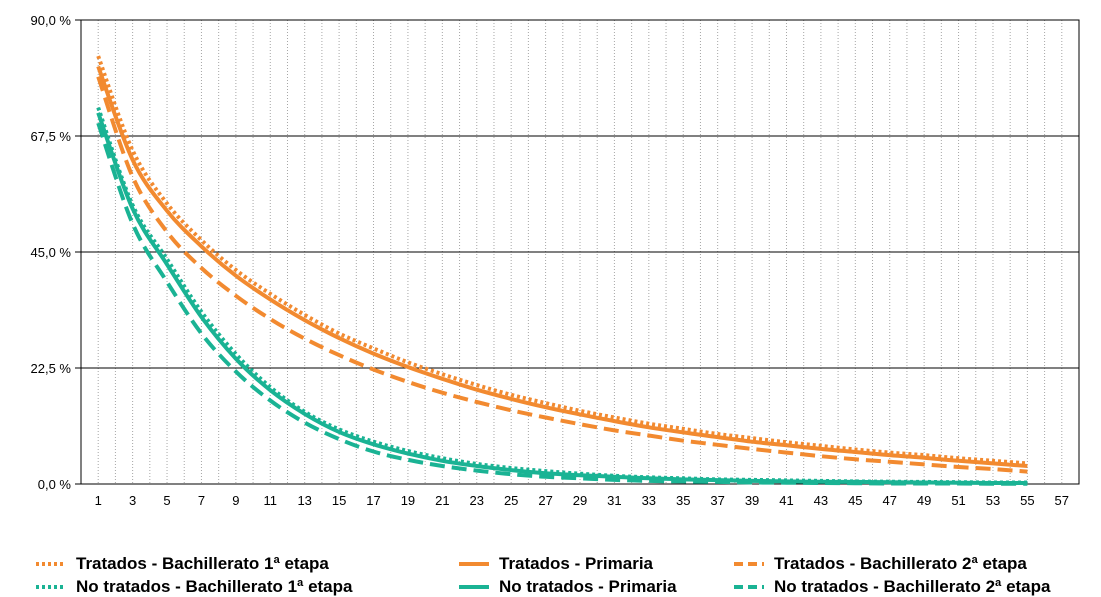 Image resolution: width=1101 pixels, height=597 pixels. What do you see at coordinates (821, 500) in the screenshot?
I see `x-tick-label: 43` at bounding box center [821, 500].